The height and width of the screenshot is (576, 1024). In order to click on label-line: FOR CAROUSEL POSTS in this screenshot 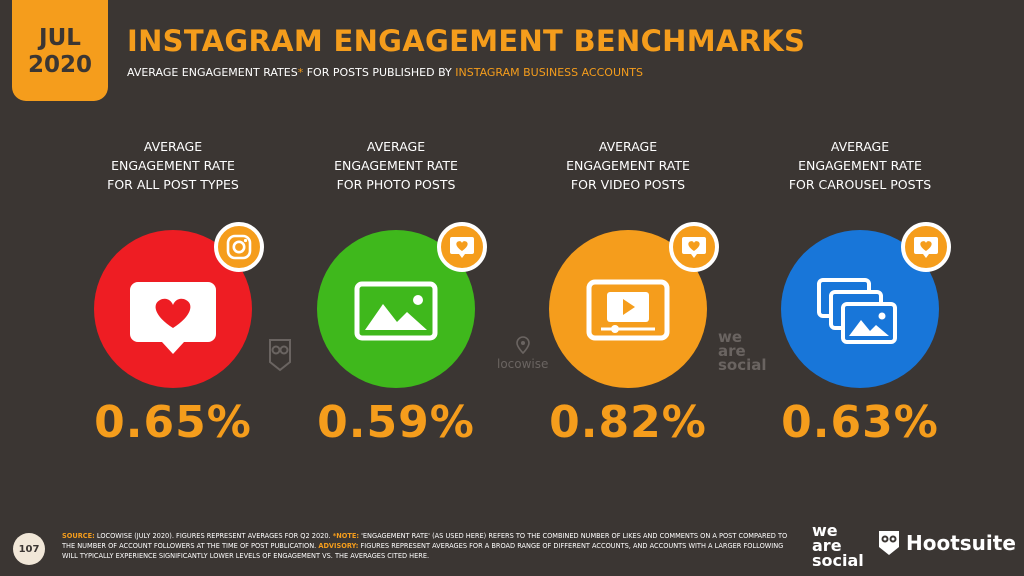, I will do `click(860, 184)`.